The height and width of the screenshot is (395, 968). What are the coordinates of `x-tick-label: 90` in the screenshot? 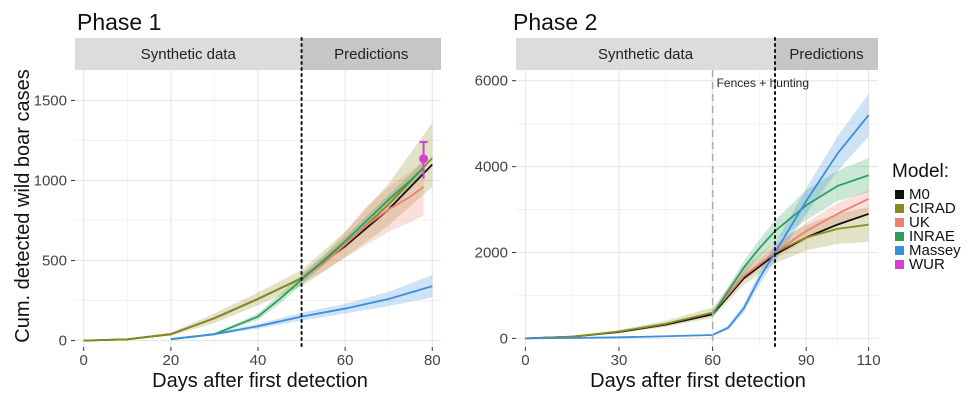 It's located at (806, 360).